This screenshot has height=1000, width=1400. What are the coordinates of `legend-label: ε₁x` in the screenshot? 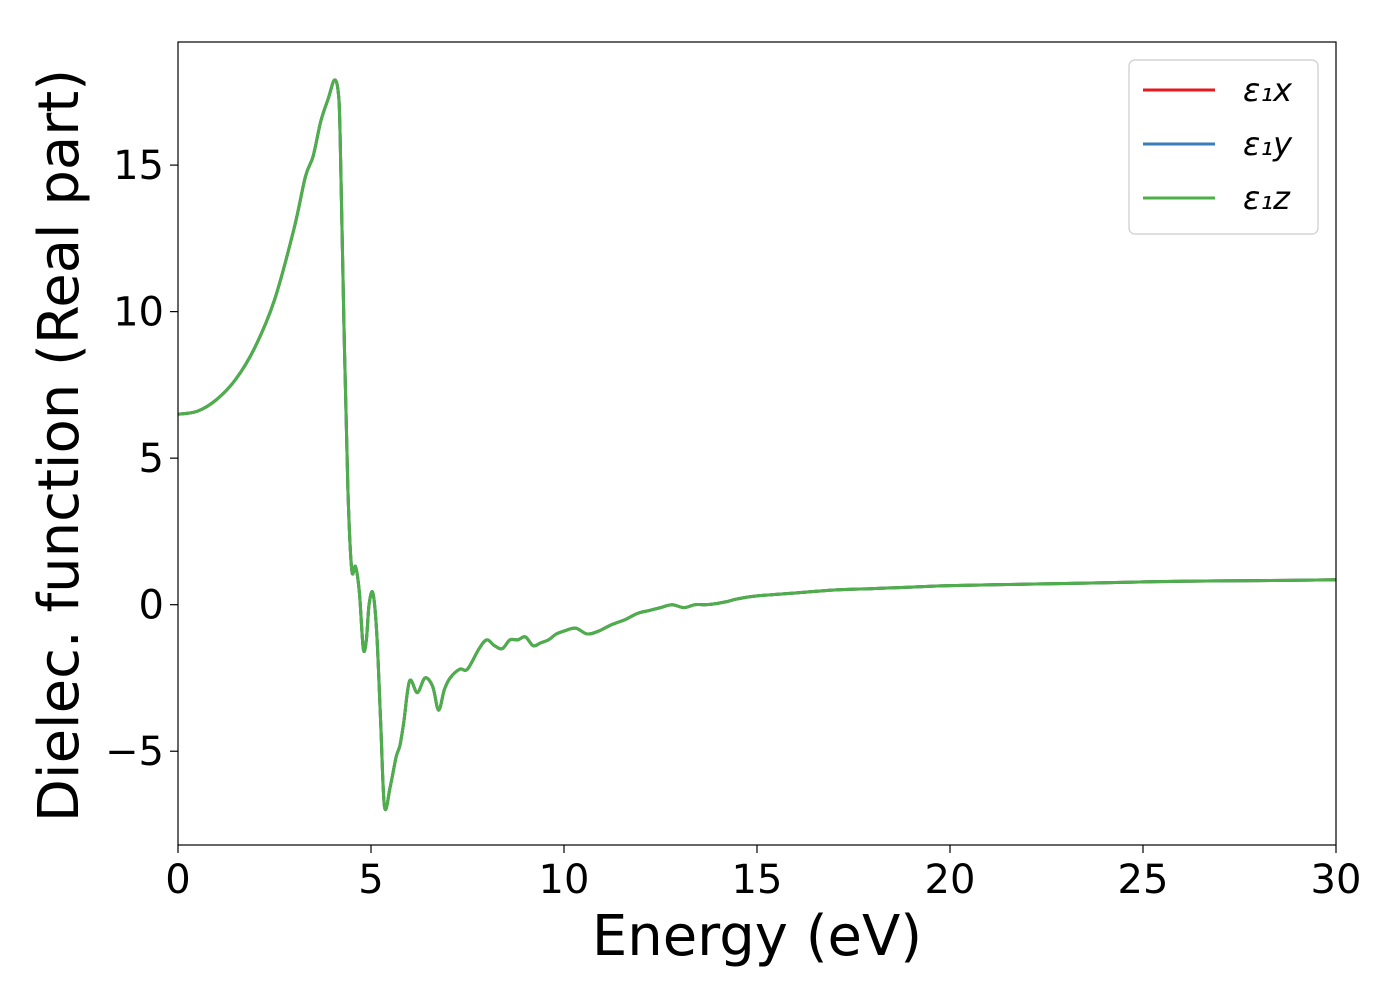 It's located at (1268, 90).